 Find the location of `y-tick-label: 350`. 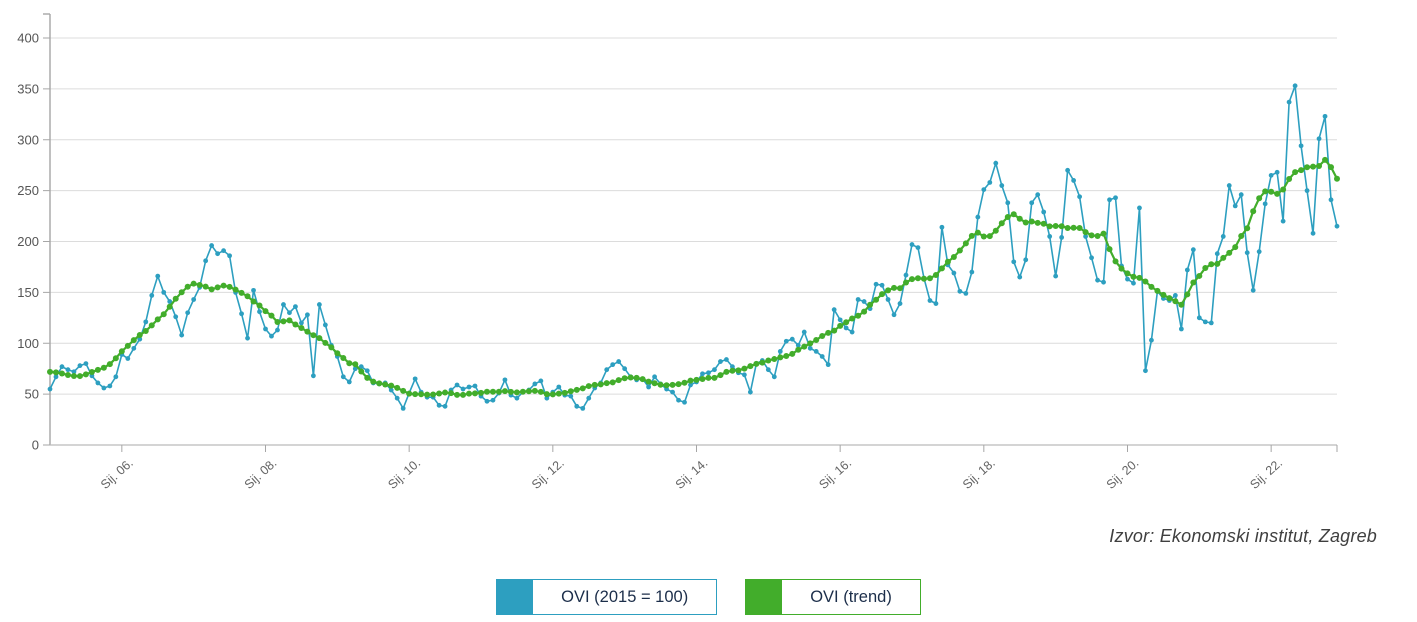

y-tick-label: 350 is located at coordinates (28, 88).